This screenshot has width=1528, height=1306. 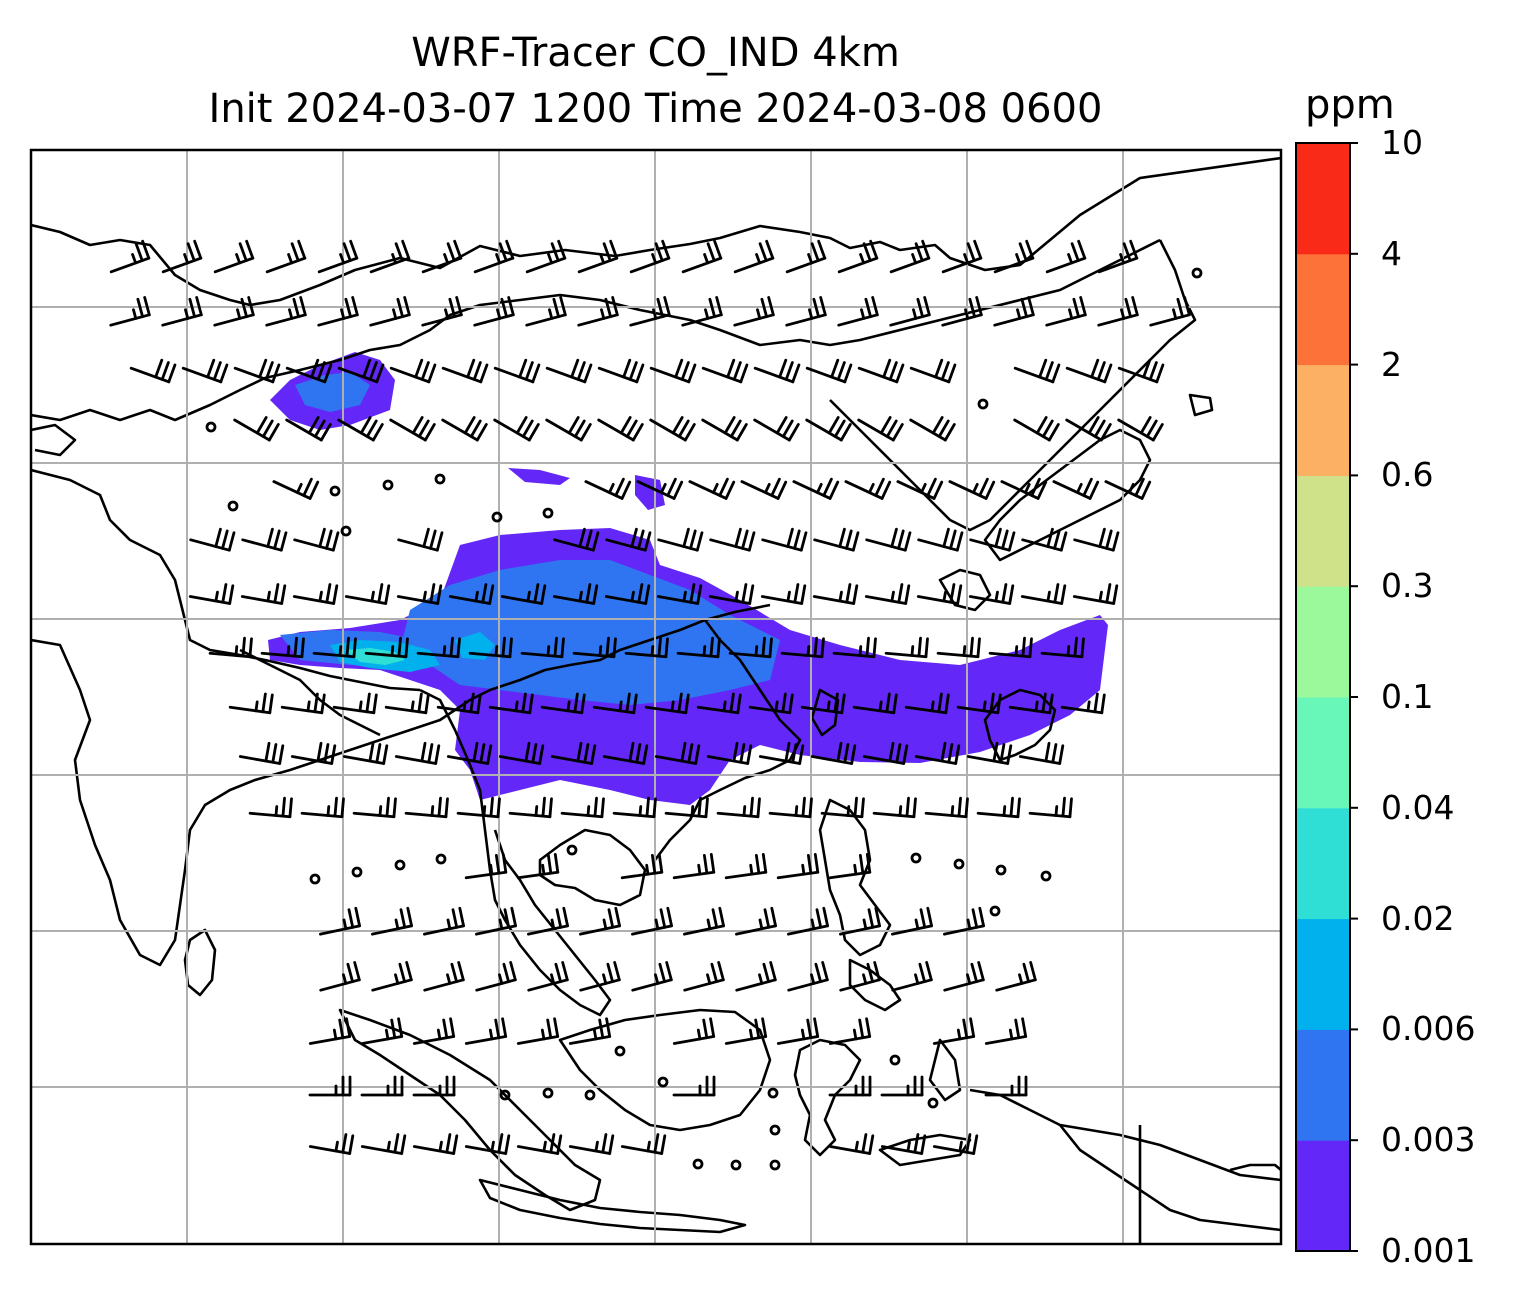 I want to click on title-line-1: WRF-Tracer CO_IND 4km, so click(x=655, y=53).